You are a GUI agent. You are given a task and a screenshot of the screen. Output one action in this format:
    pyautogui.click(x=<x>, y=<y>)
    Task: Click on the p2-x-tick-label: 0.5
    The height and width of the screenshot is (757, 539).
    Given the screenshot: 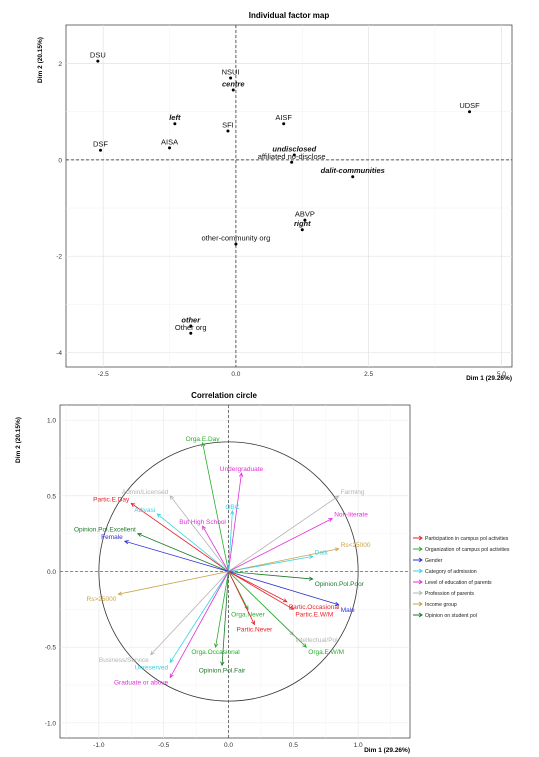 What is the action you would take?
    pyautogui.click(x=293, y=745)
    